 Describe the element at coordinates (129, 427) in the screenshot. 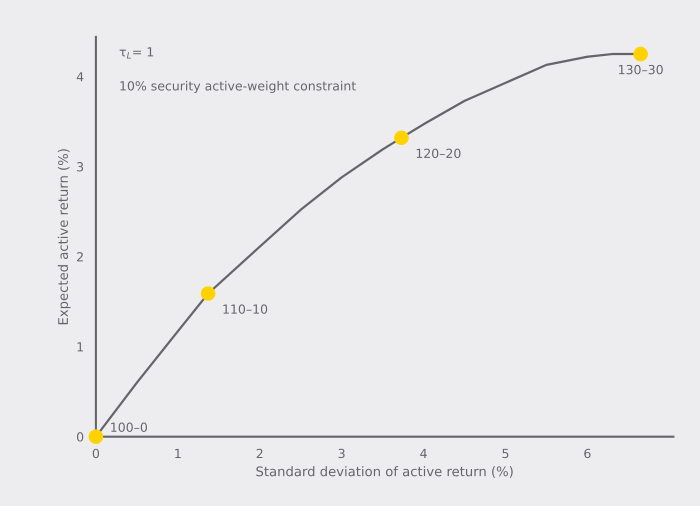

I see `annotation: 100–0` at that location.